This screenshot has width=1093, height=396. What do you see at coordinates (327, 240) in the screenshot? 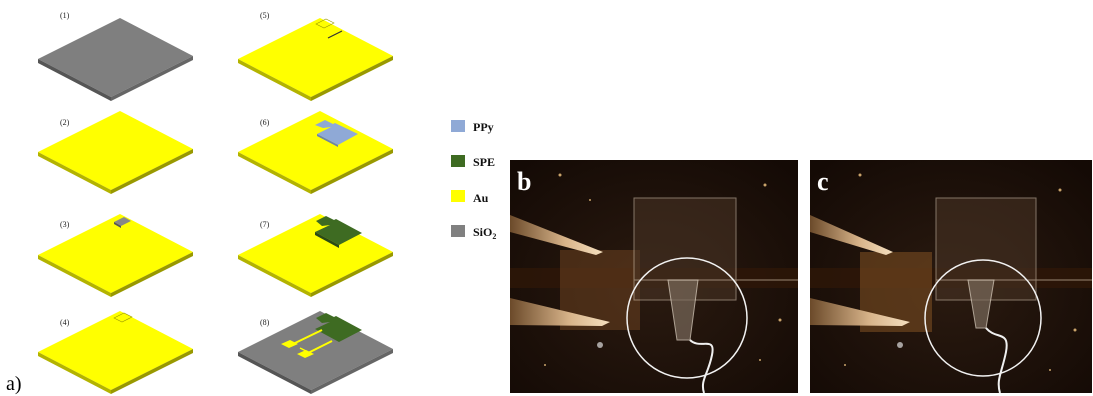
I see `spe-pattern-side` at bounding box center [327, 240].